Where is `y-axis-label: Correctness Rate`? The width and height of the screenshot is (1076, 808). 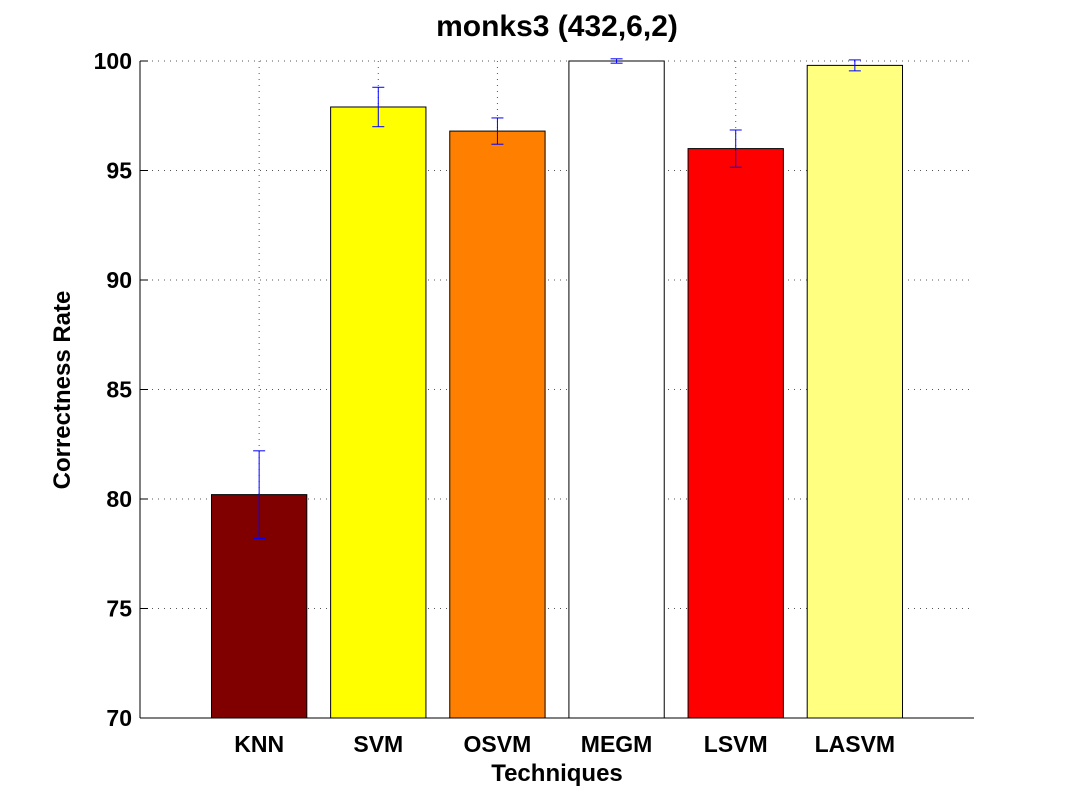 y-axis-label: Correctness Rate is located at coordinates (62, 390).